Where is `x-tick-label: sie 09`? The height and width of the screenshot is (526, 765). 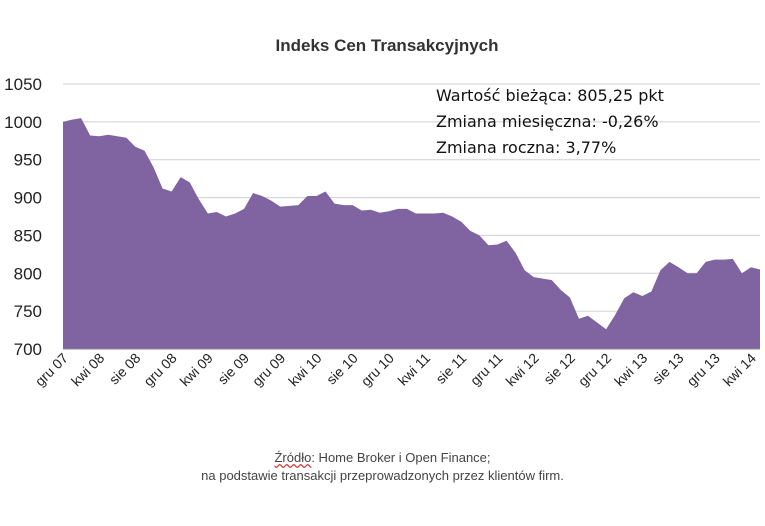 x-tick-label: sie 09 is located at coordinates (233, 369).